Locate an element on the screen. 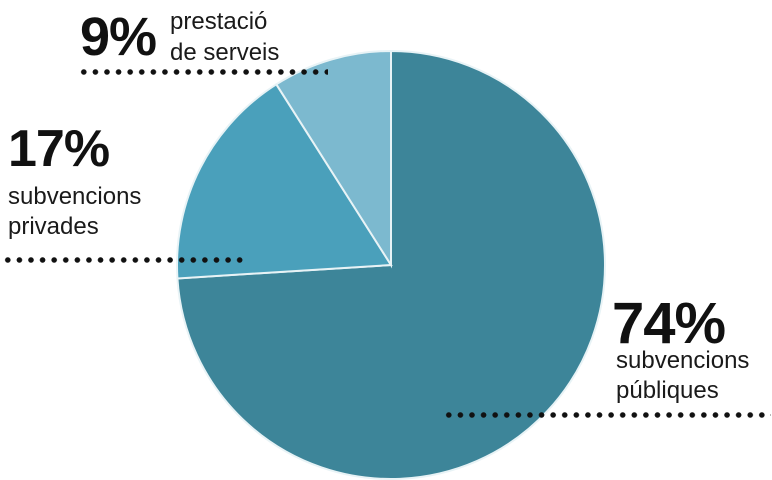  slice-label-line: prestació is located at coordinates (219, 21).